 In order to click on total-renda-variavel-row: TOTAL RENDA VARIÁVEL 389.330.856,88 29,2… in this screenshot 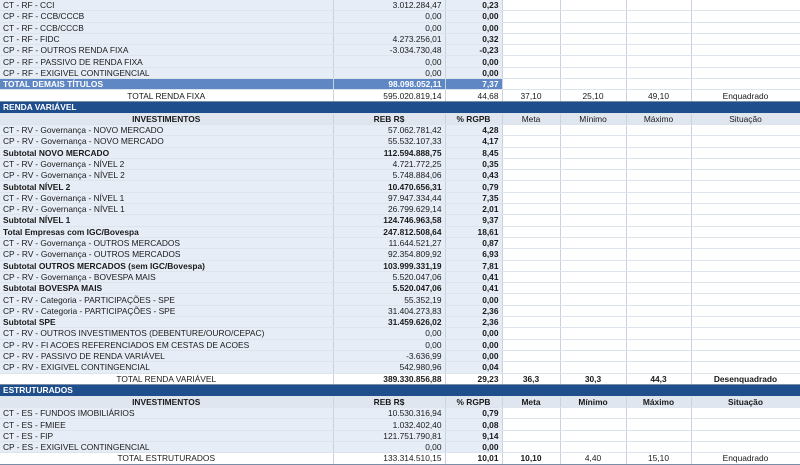, I will do `click(400, 378)`.